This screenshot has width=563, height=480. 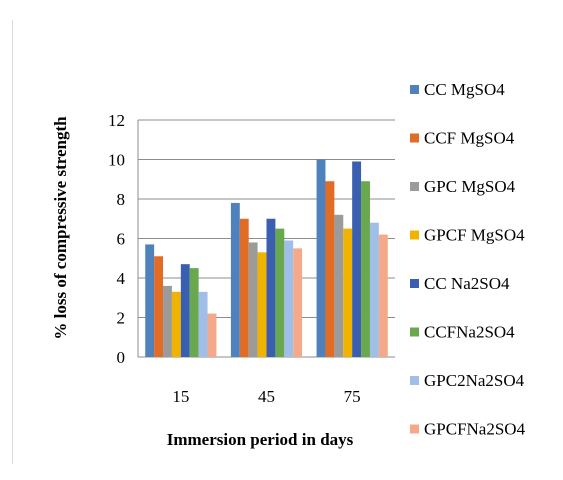 What do you see at coordinates (467, 283) in the screenshot?
I see `legend-label: CC Na2SO4` at bounding box center [467, 283].